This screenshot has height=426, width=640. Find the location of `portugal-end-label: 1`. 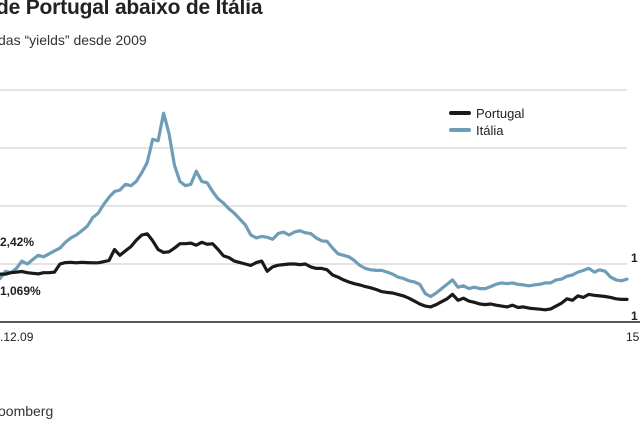

portugal-end-label: 1 is located at coordinates (634, 316).